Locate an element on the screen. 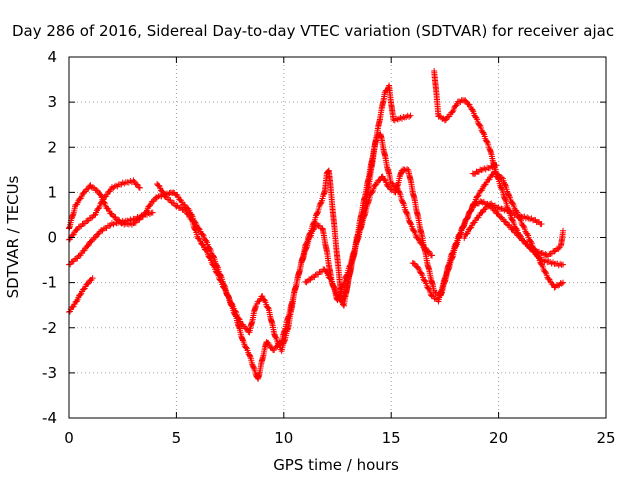 The height and width of the screenshot is (480, 640). x-tick-label: 10 is located at coordinates (283, 438).